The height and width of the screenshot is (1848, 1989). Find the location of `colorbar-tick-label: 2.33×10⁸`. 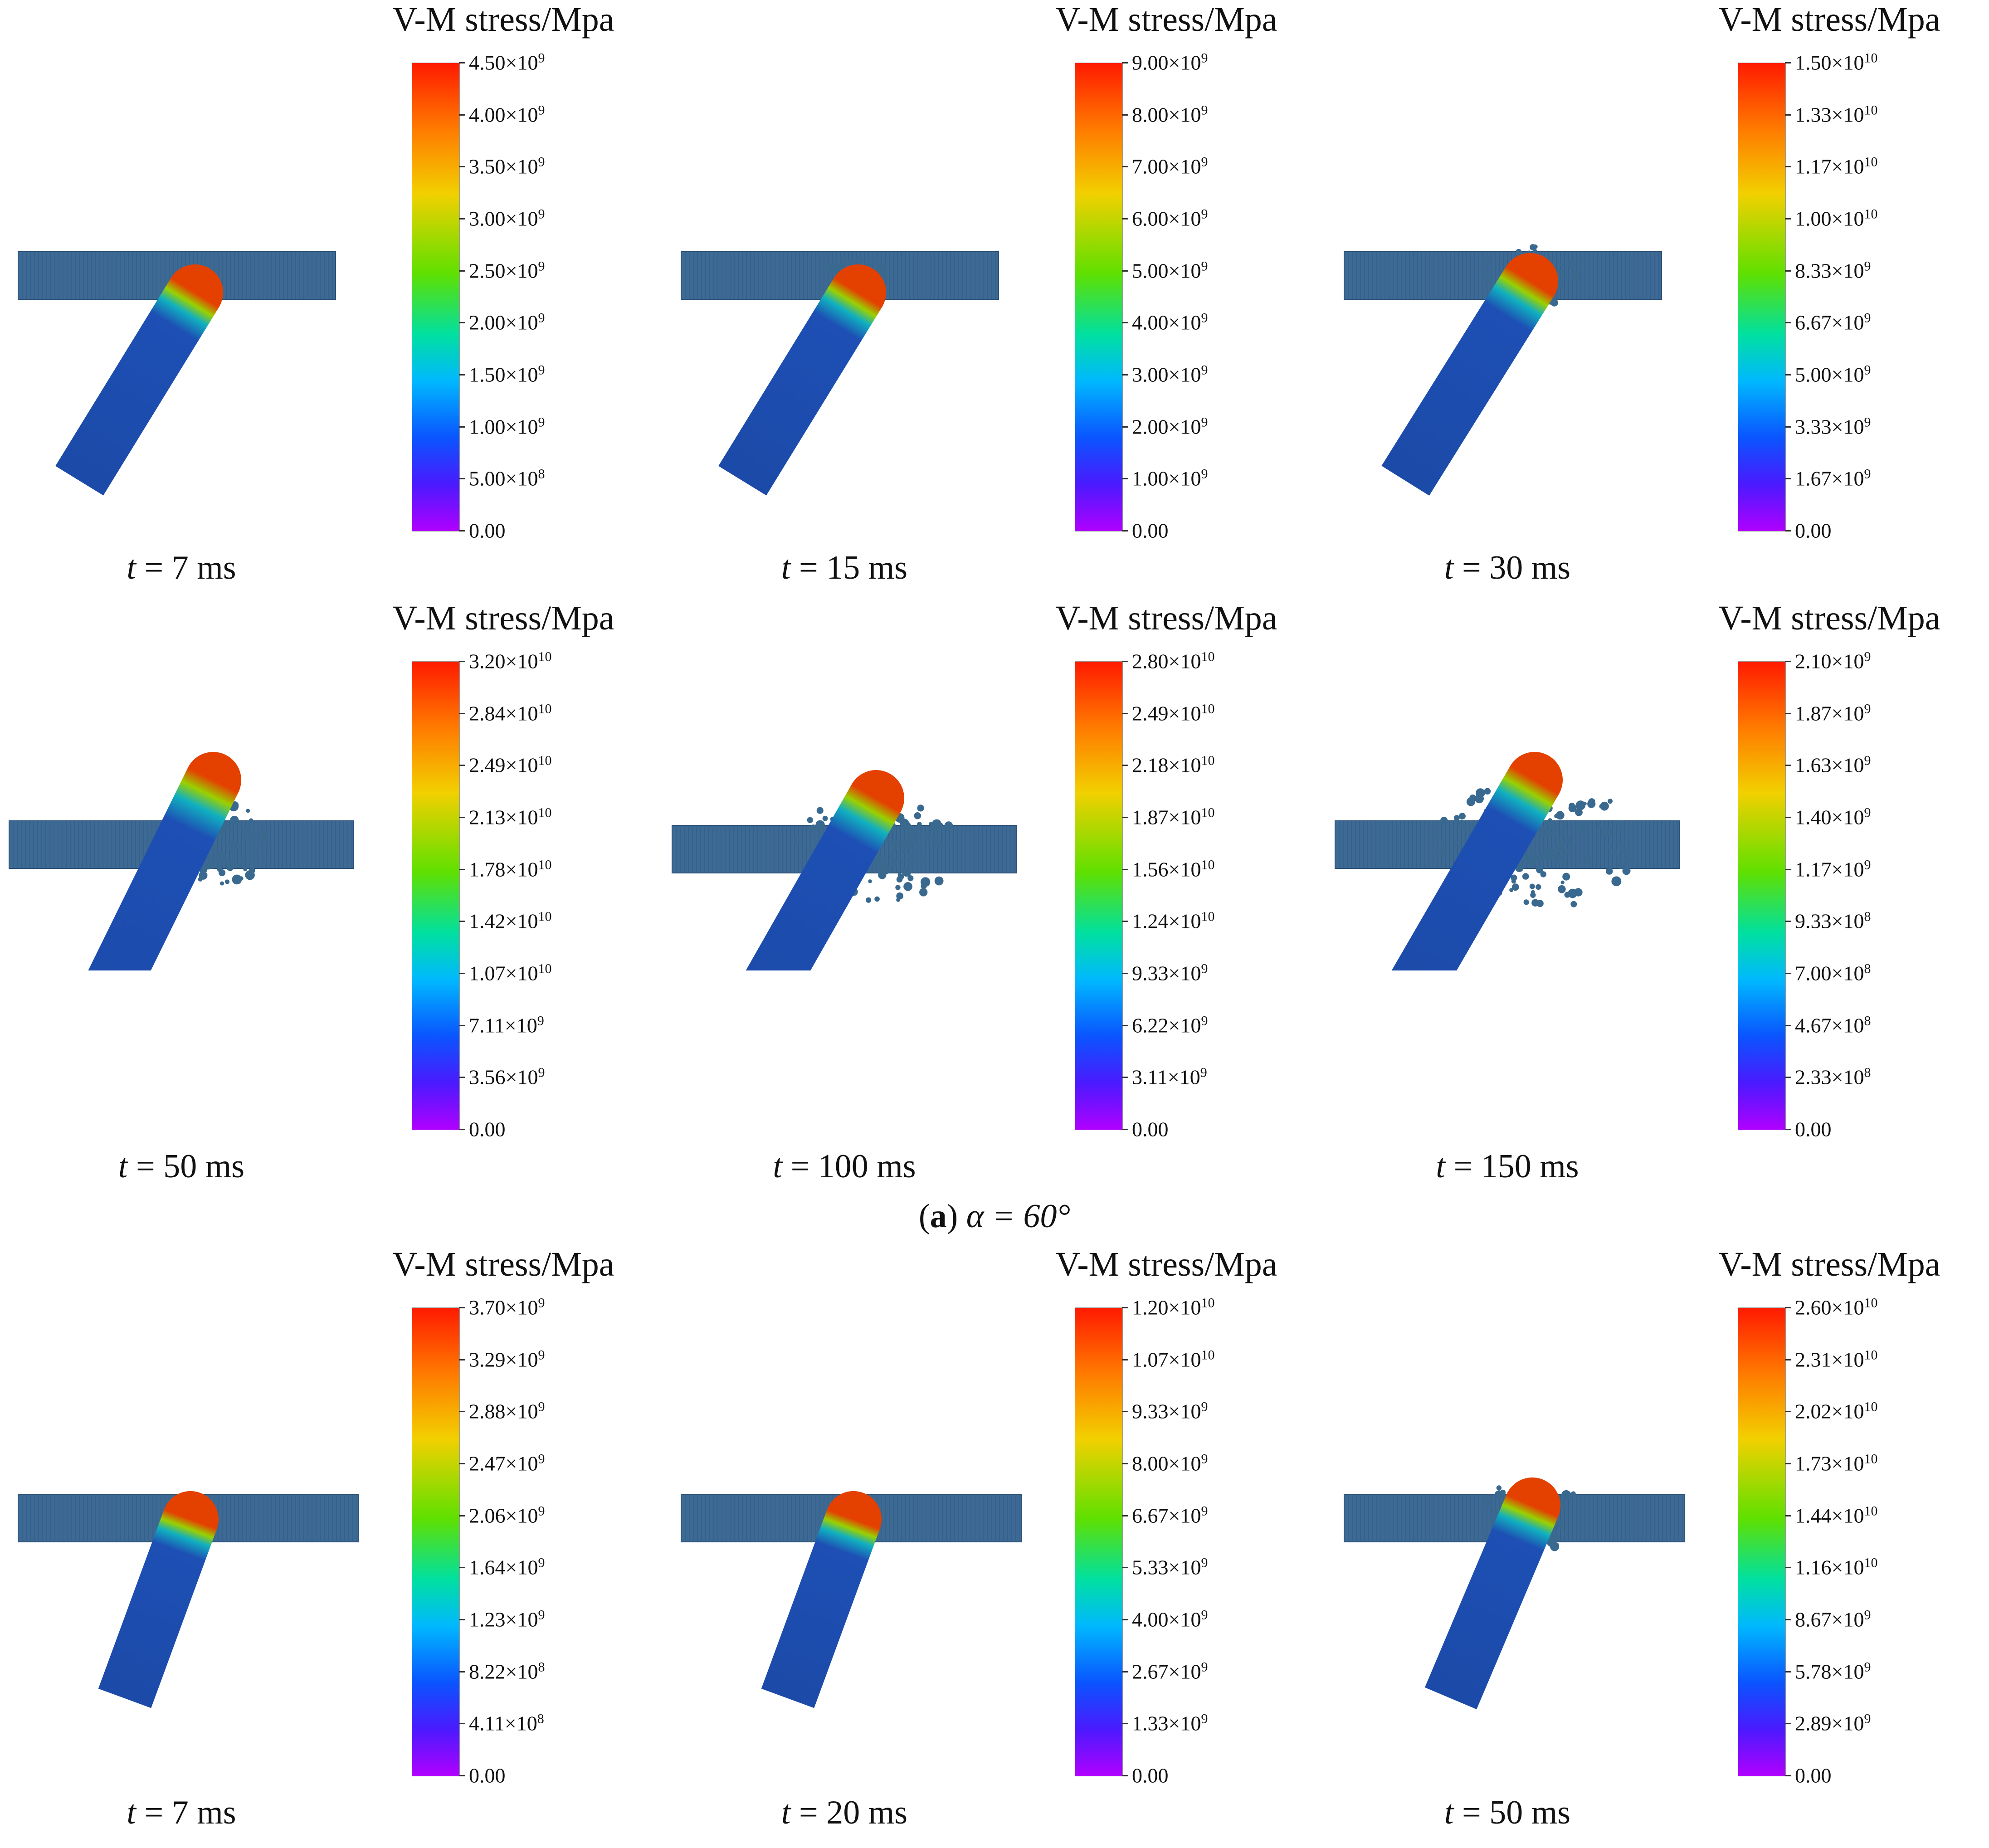

colorbar-tick-label: 2.33×10⁸ is located at coordinates (1833, 1077).